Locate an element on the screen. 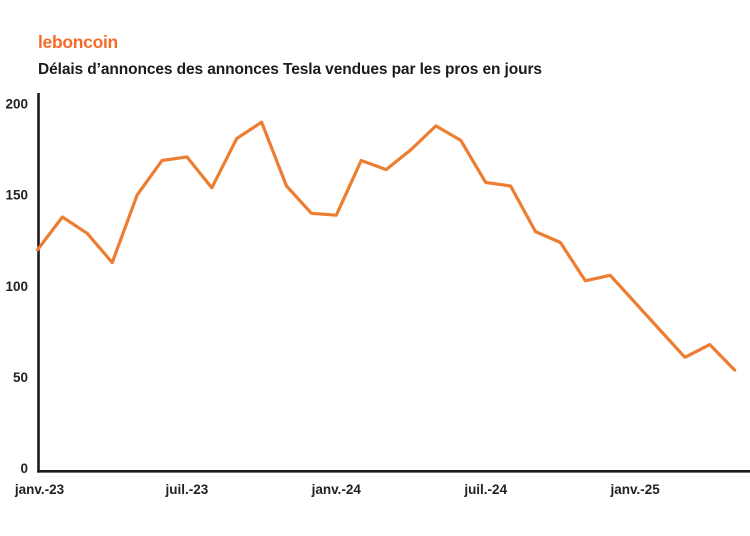 The width and height of the screenshot is (750, 536). y-tick-label: 0 is located at coordinates (24, 468).